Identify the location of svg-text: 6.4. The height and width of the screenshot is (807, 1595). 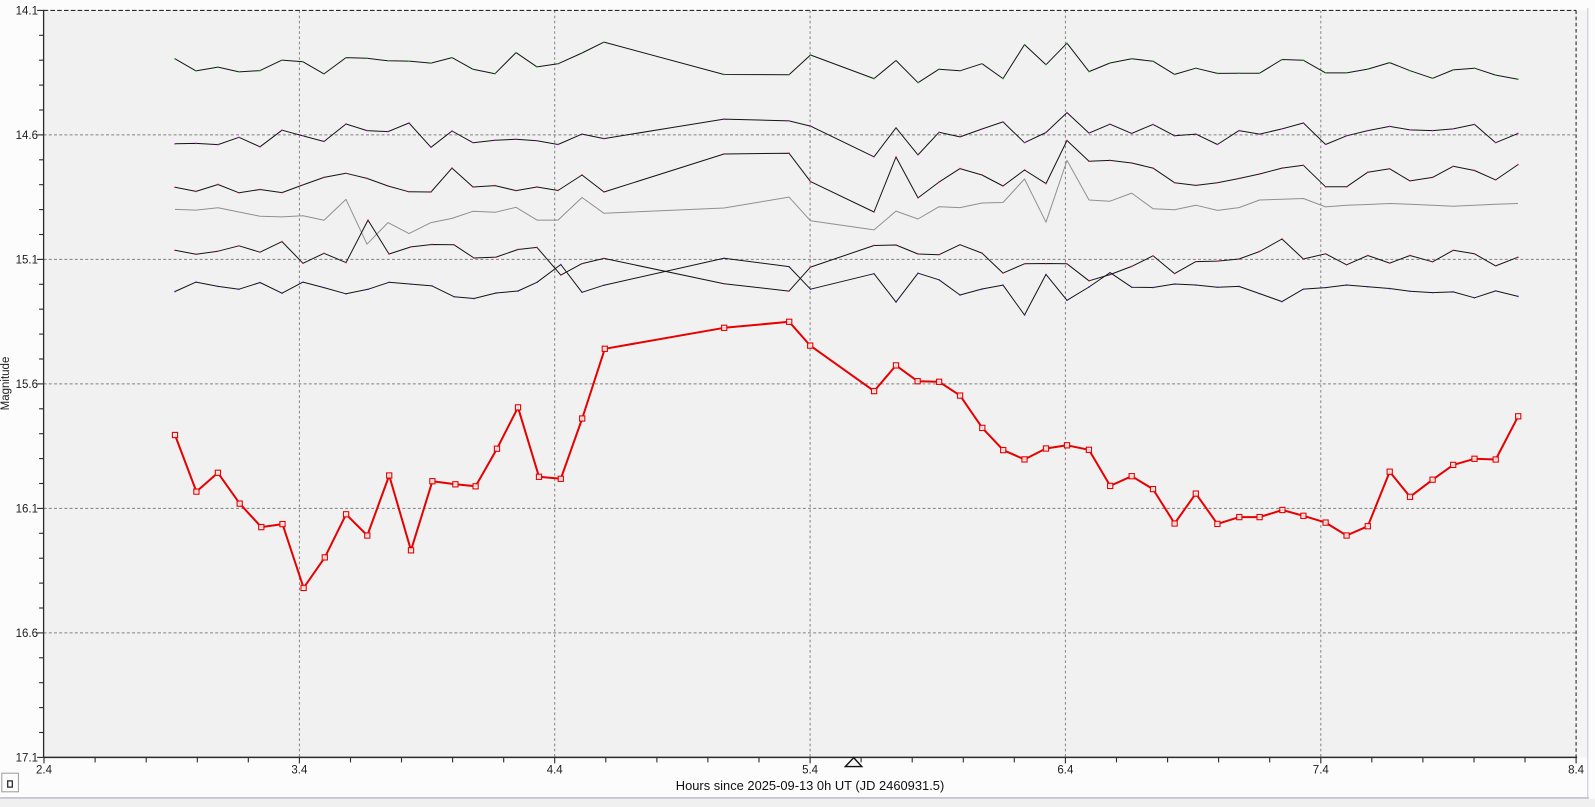
(1065, 771).